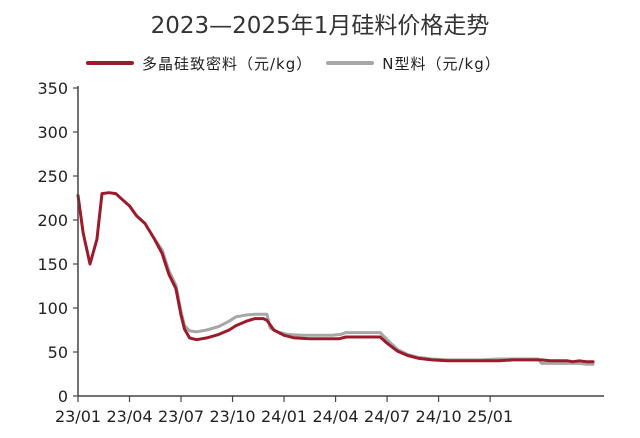 This screenshot has width=640, height=438. I want to click on legend-item-ntype: N型料（元/kg）, so click(413, 63).